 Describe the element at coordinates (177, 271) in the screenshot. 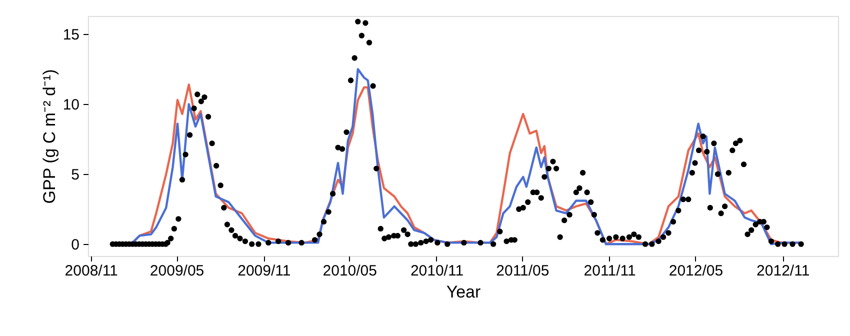

I see `x-tick-label: 2009/05` at that location.